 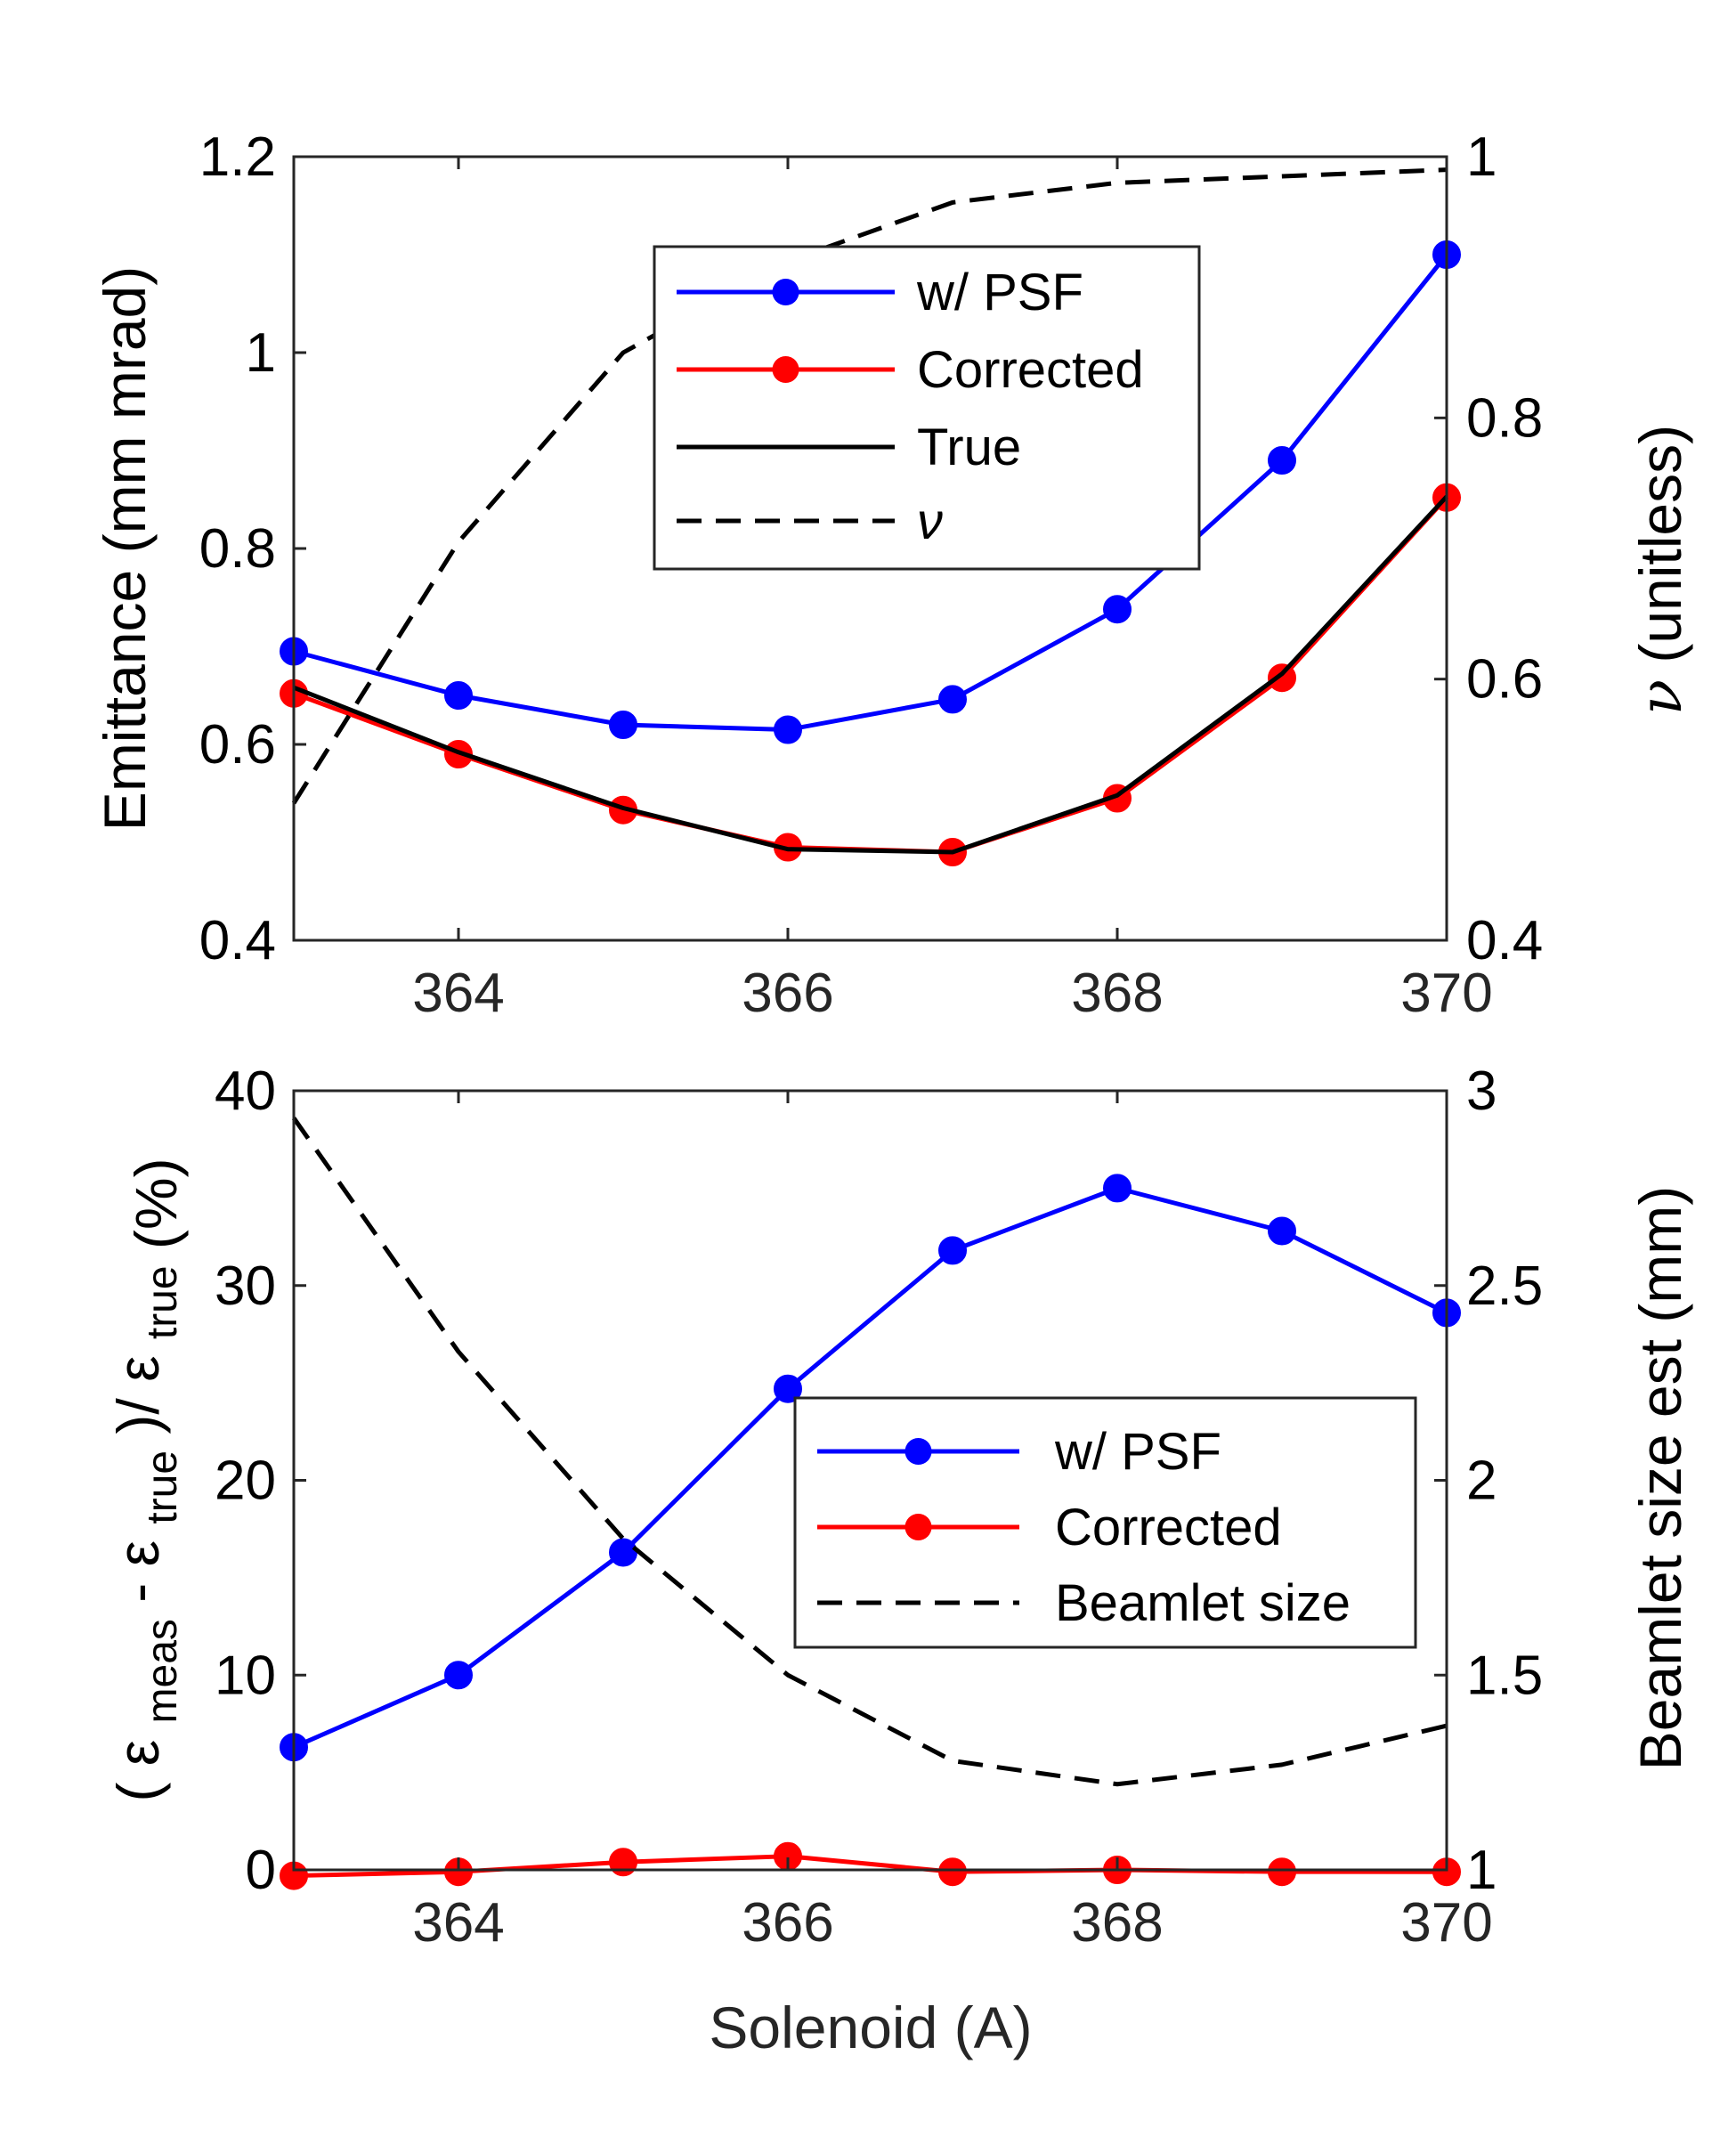 I want to click on top-plot-series-w-psf-line, so click(x=870, y=492).